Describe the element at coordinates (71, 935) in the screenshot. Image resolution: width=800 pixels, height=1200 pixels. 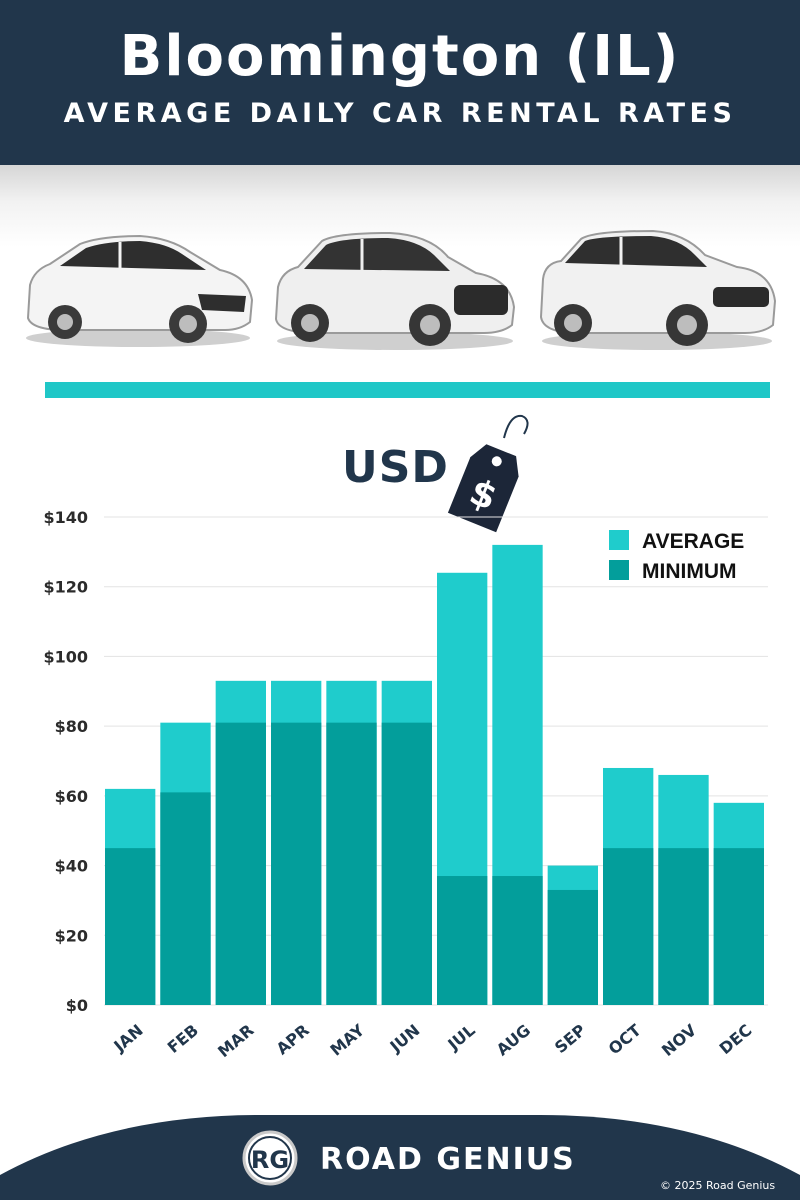
I see `y-tick-label: $20` at that location.